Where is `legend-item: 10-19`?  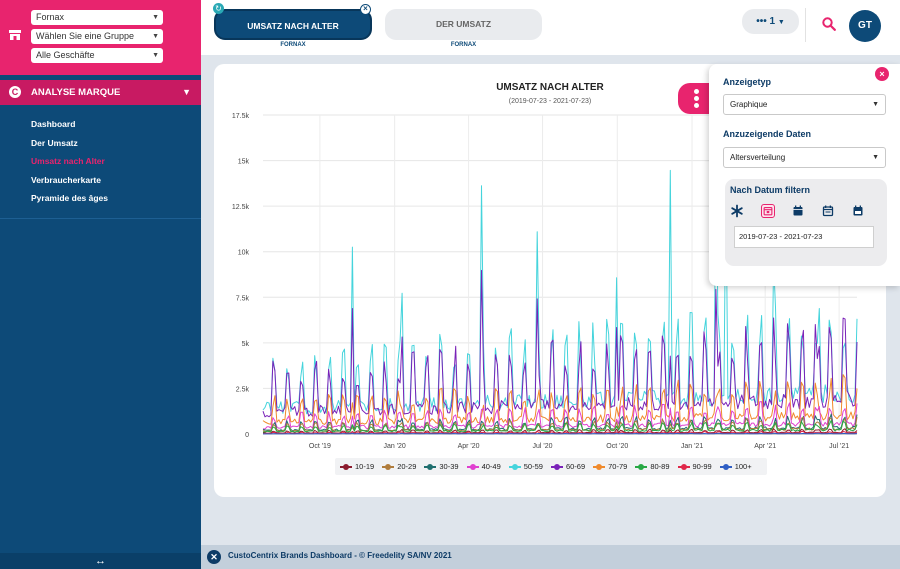 legend-item: 10-19 is located at coordinates (357, 466).